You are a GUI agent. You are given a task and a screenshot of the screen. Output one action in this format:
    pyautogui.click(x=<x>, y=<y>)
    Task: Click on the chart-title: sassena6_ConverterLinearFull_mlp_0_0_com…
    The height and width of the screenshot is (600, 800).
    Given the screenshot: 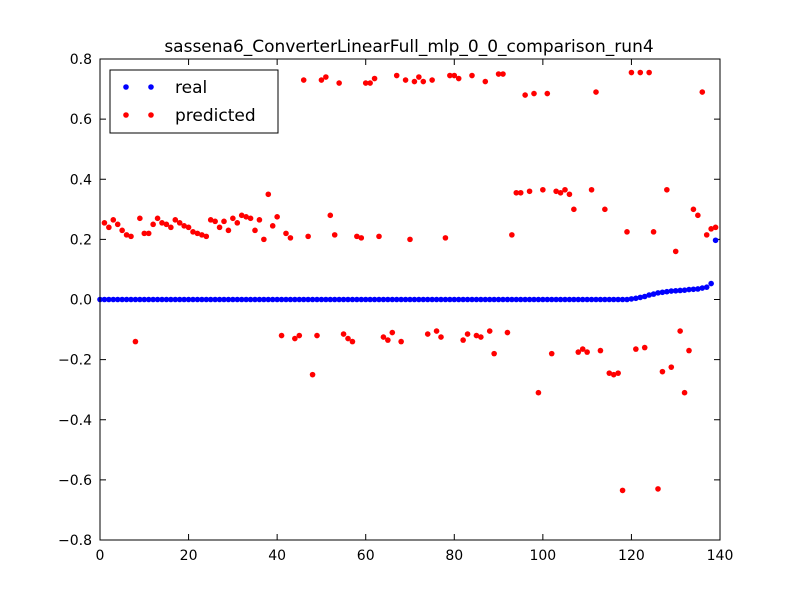 What is the action you would take?
    pyautogui.click(x=408, y=47)
    